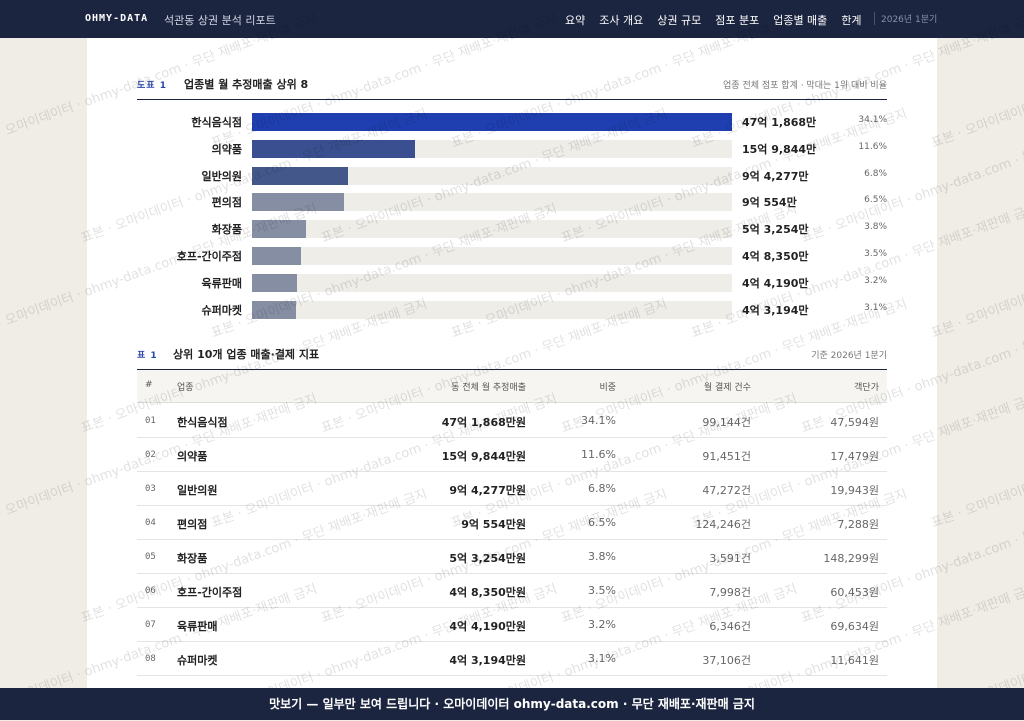 The width and height of the screenshot is (1024, 721). I want to click on table-cell: 47,594원, so click(854, 422).